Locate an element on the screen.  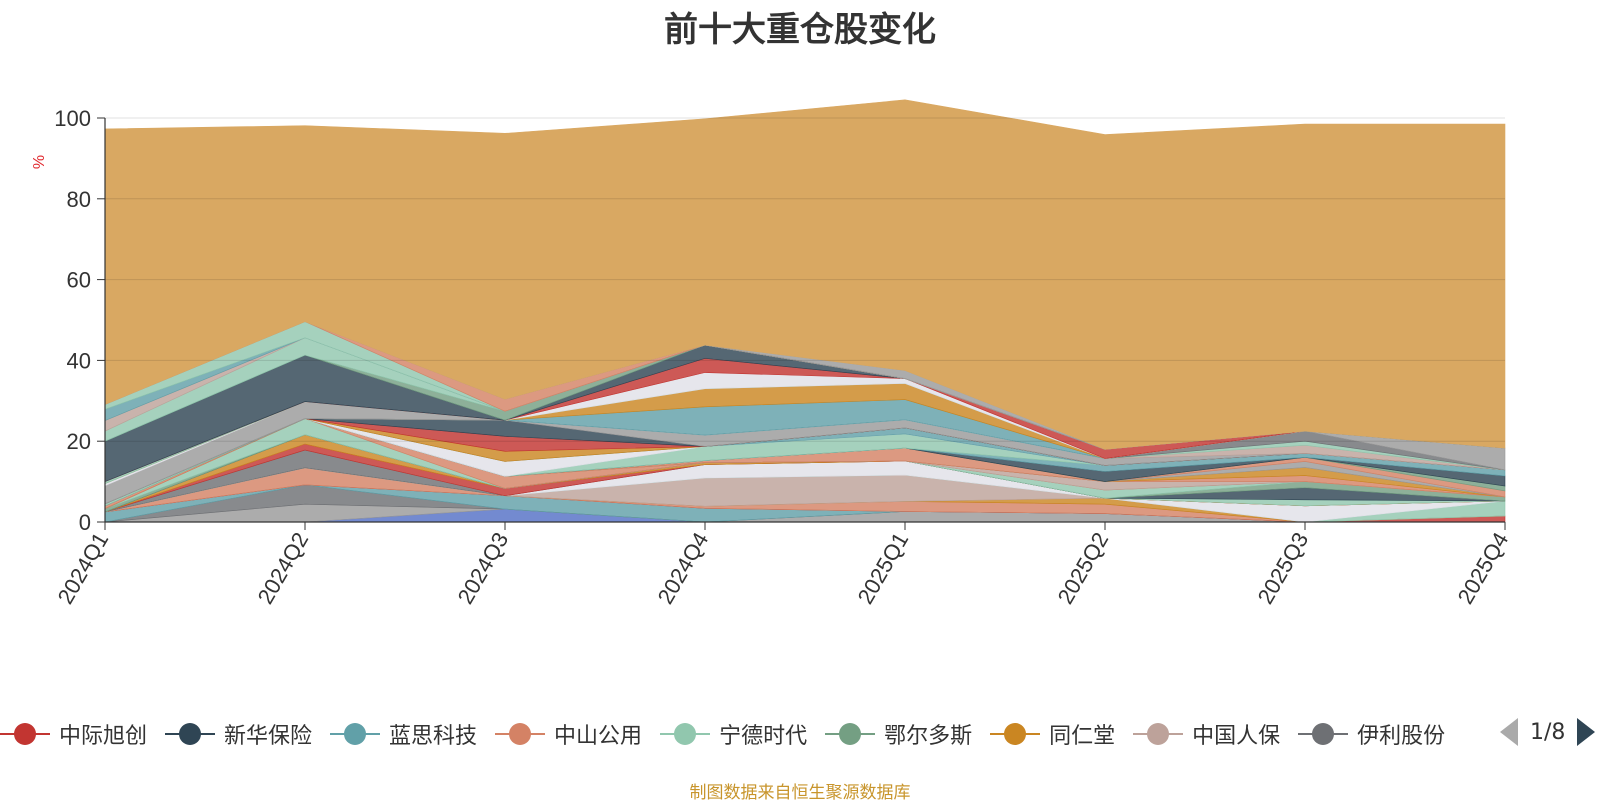
legend-label: 蓝思科技 is located at coordinates (433, 736).